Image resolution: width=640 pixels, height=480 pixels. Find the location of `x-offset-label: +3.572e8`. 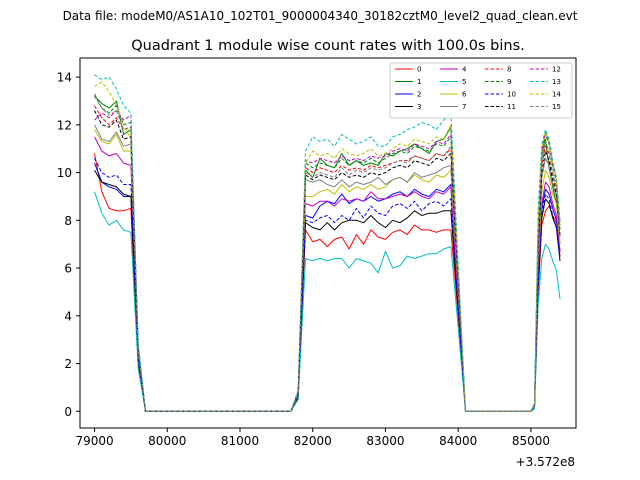

x-offset-label: +3.572e8 is located at coordinates (545, 462).